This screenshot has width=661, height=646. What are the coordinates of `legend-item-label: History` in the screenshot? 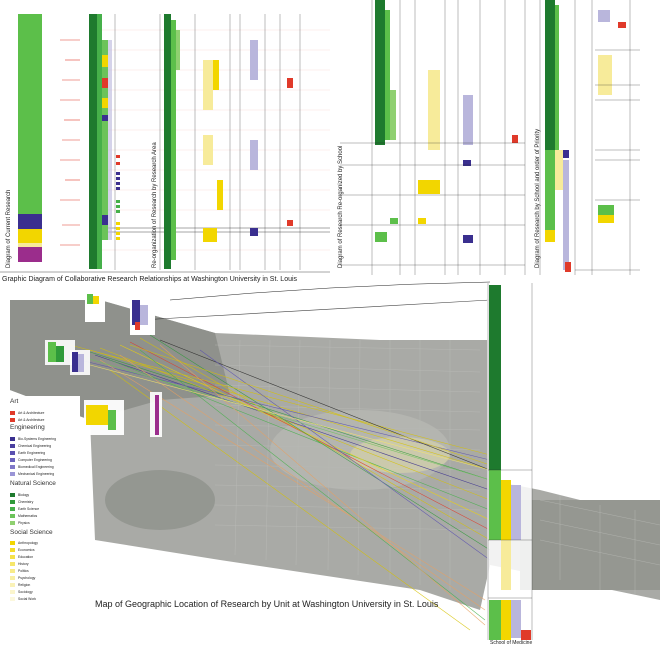 It's located at (23, 564).